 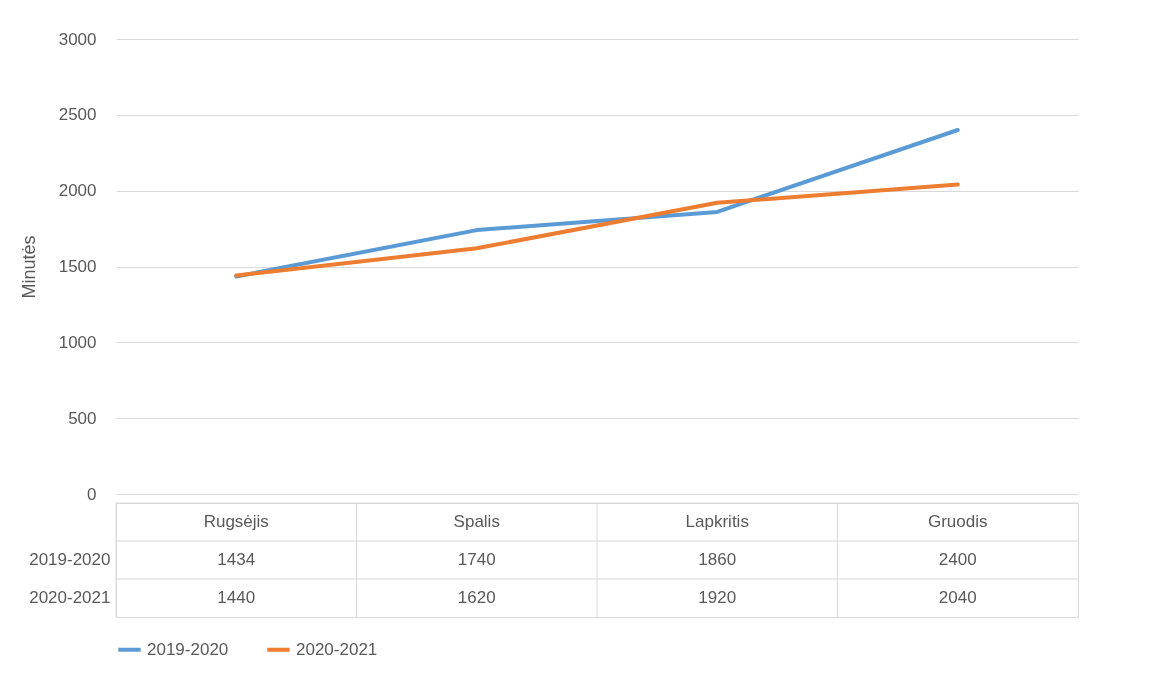 What do you see at coordinates (70, 597) in the screenshot?
I see `text: 2020-2021` at bounding box center [70, 597].